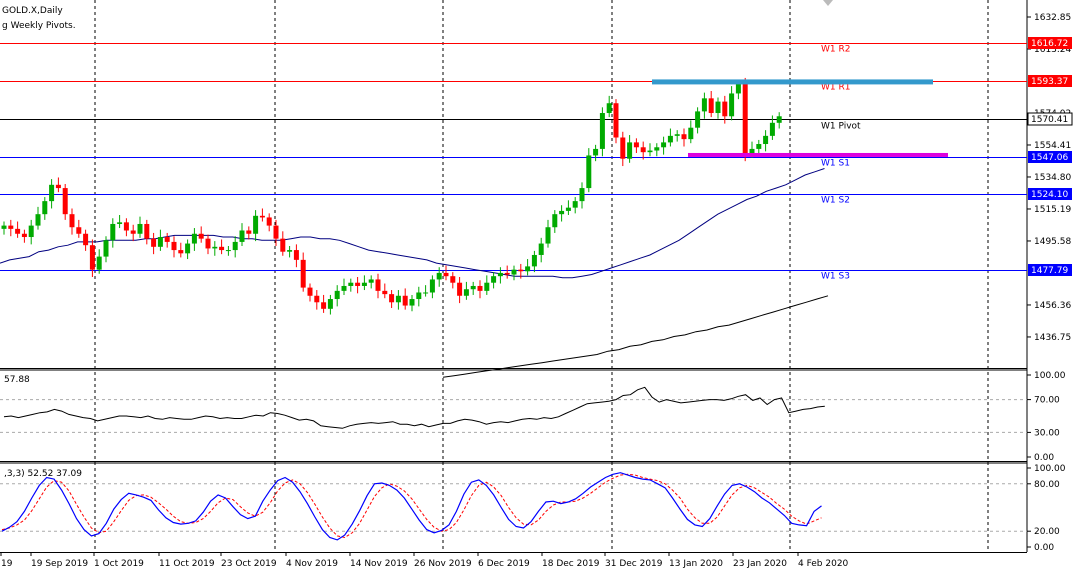 The image size is (1077, 573). What do you see at coordinates (634, 564) in the screenshot?
I see `time-tick-label: 31 Dec 2019` at bounding box center [634, 564].